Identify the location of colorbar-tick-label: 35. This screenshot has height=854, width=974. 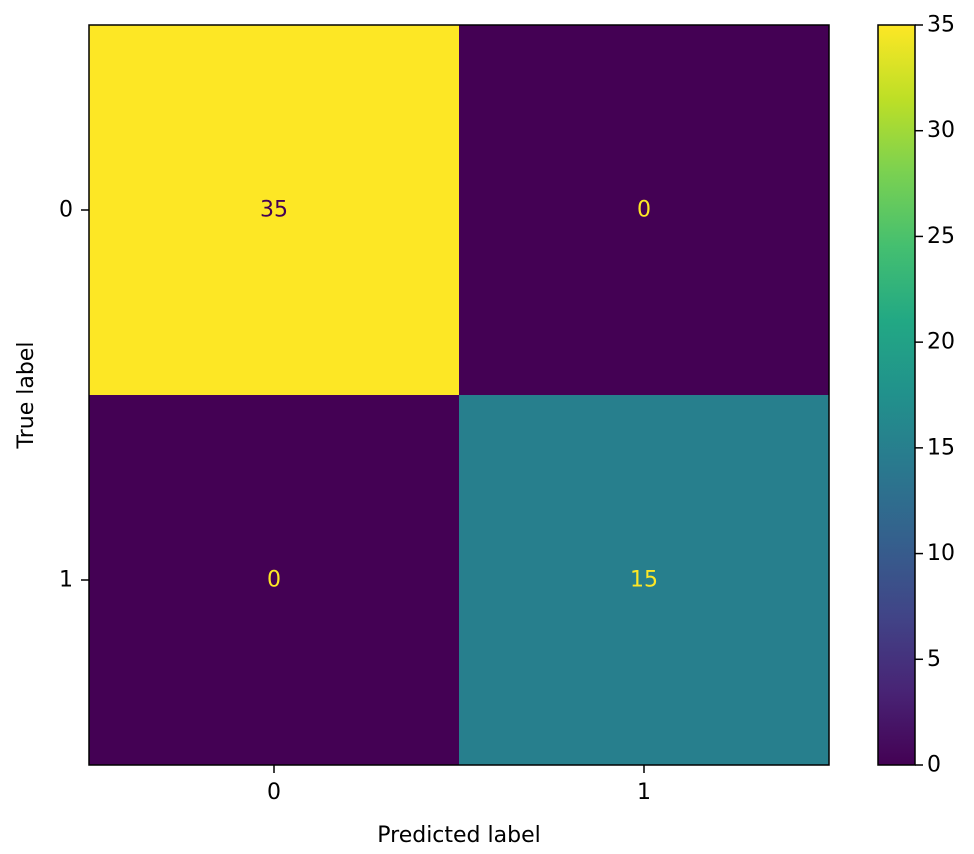
(941, 25).